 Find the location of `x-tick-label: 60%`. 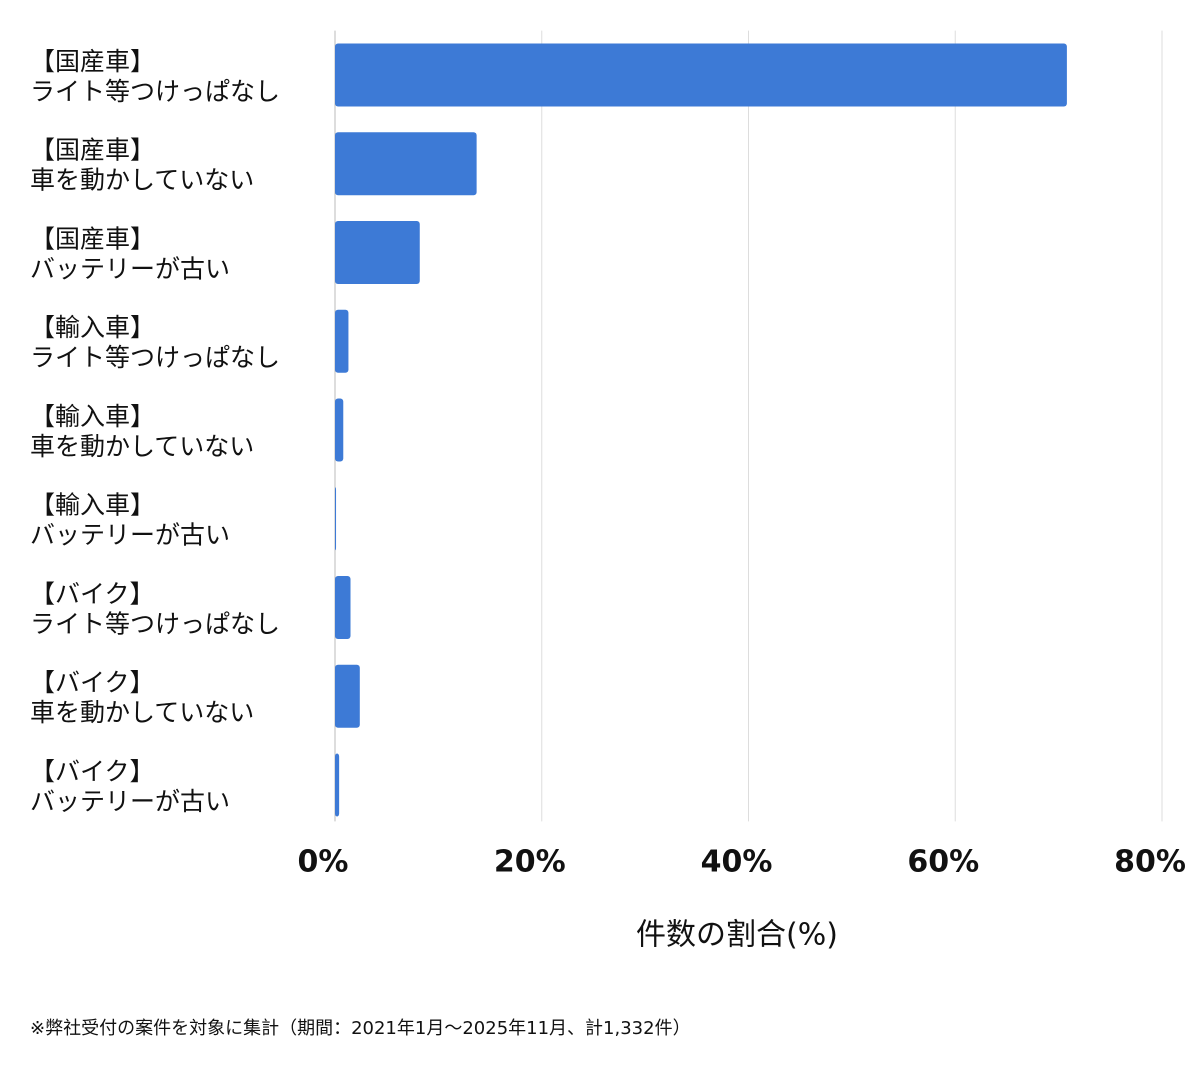

x-tick-label: 60% is located at coordinates (943, 862).